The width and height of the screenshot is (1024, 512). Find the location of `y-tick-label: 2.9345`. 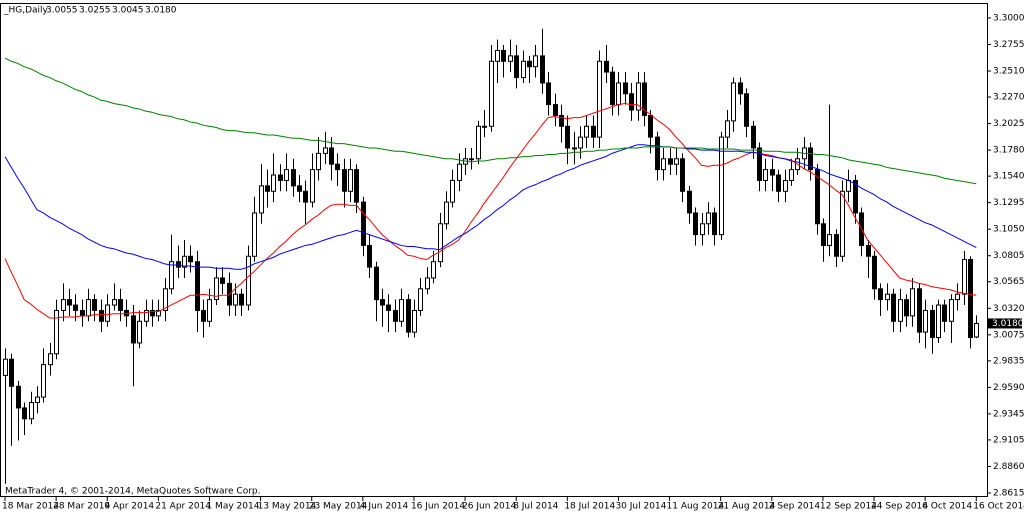

y-tick-label: 2.9345 is located at coordinates (1008, 414).